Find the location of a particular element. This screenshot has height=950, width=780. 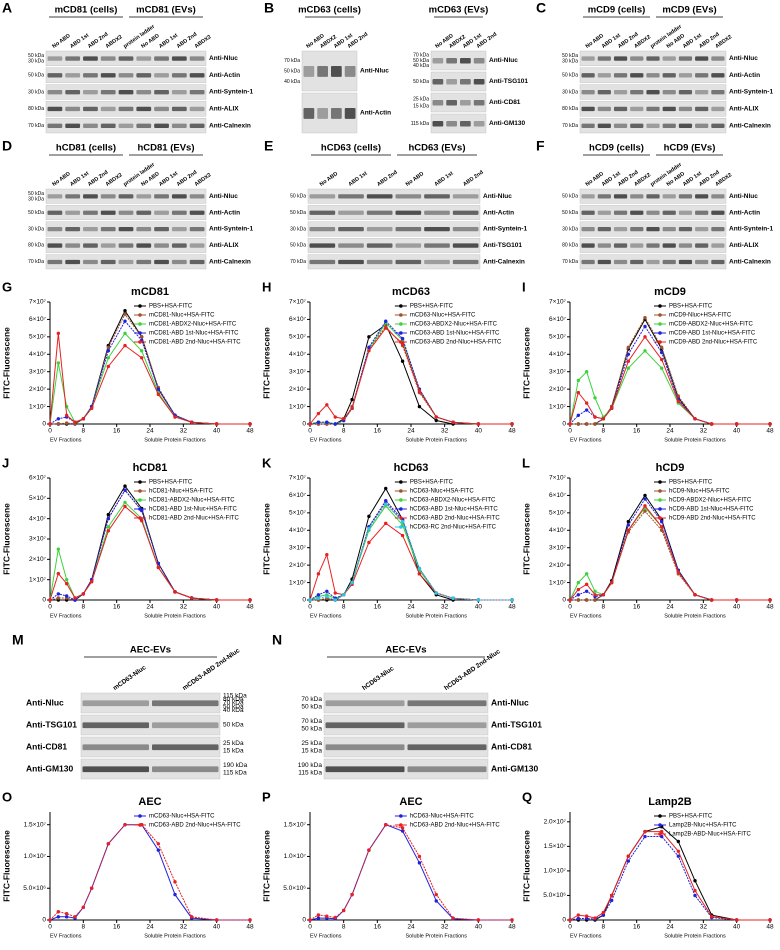

kda-marker: 190 kDa is located at coordinates (235, 765).